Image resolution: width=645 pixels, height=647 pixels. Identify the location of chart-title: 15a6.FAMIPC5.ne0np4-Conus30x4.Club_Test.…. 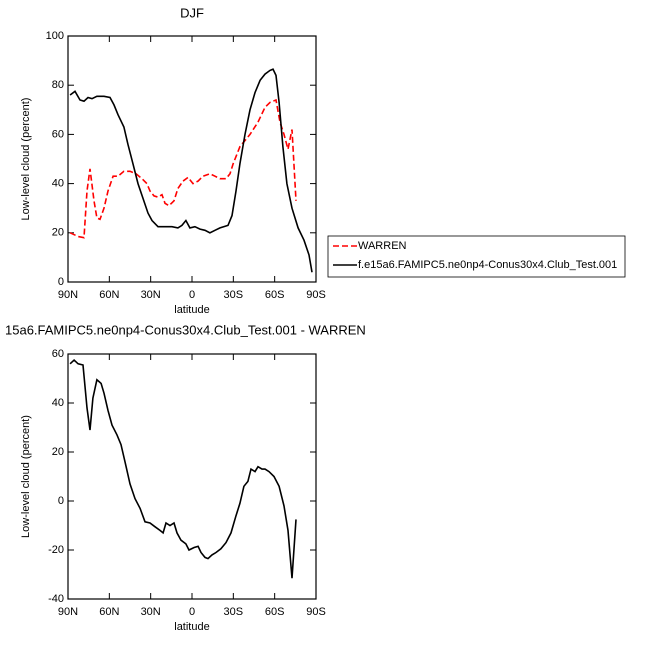
(185, 329).